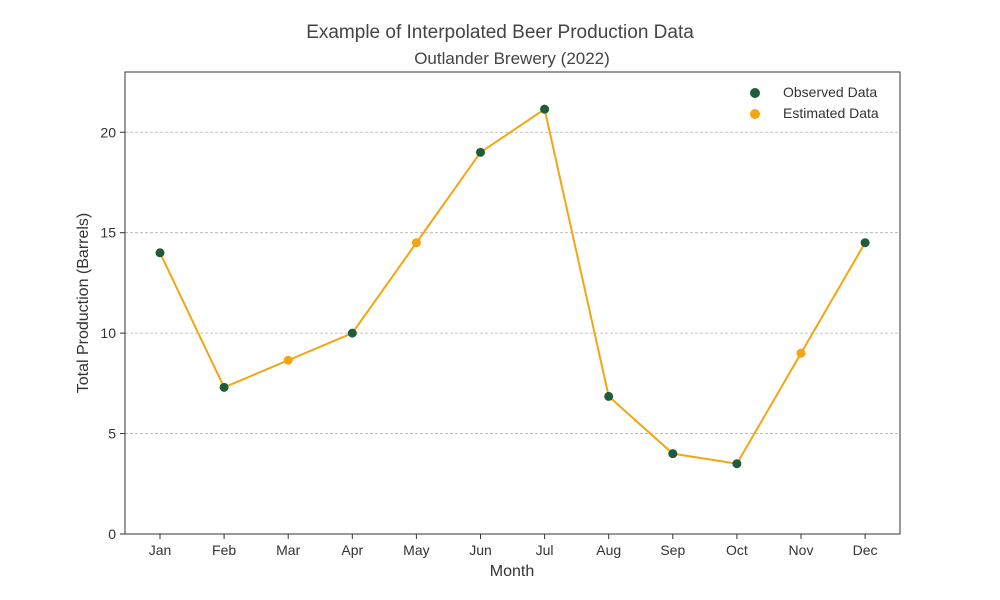 Image resolution: width=1000 pixels, height=600 pixels. Describe the element at coordinates (672, 550) in the screenshot. I see `x-tick-label: Sep` at that location.